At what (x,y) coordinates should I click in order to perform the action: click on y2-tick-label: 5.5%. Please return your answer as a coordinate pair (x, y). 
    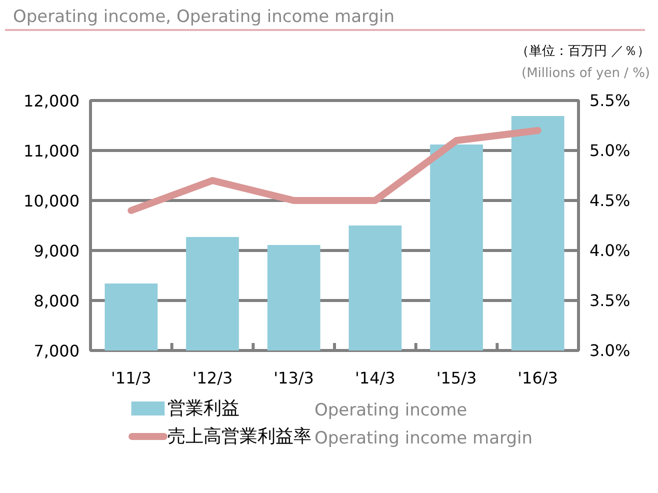
    Looking at the image, I should click on (610, 100).